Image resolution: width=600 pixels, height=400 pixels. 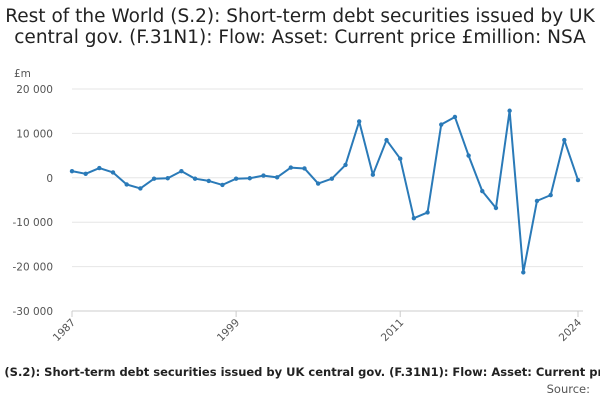 I want to click on y-tick-label: -20 000, so click(x=32, y=268).